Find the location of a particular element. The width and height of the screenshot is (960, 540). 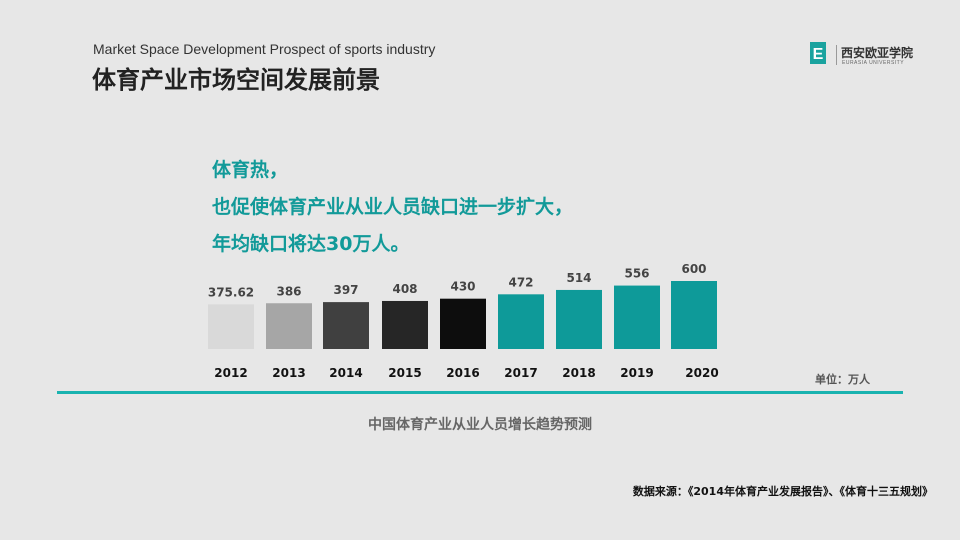

bar-2019 is located at coordinates (637, 317).